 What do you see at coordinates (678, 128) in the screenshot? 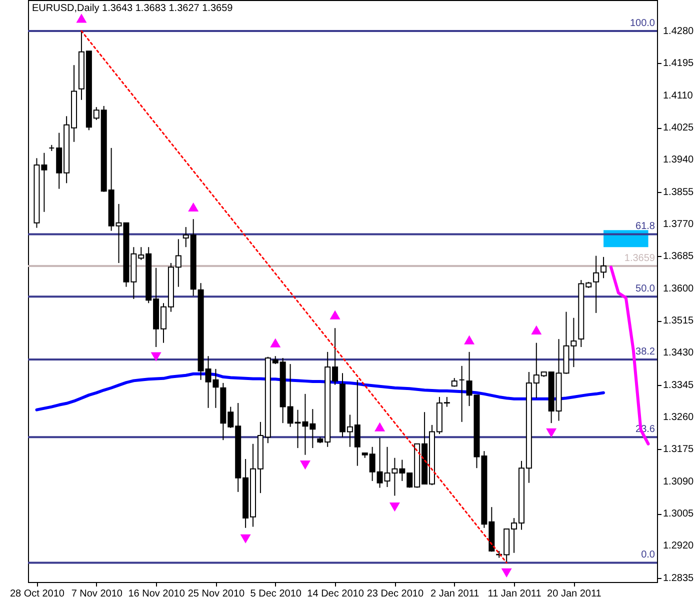
I see `y-tick-label: 1.4025` at bounding box center [678, 128].